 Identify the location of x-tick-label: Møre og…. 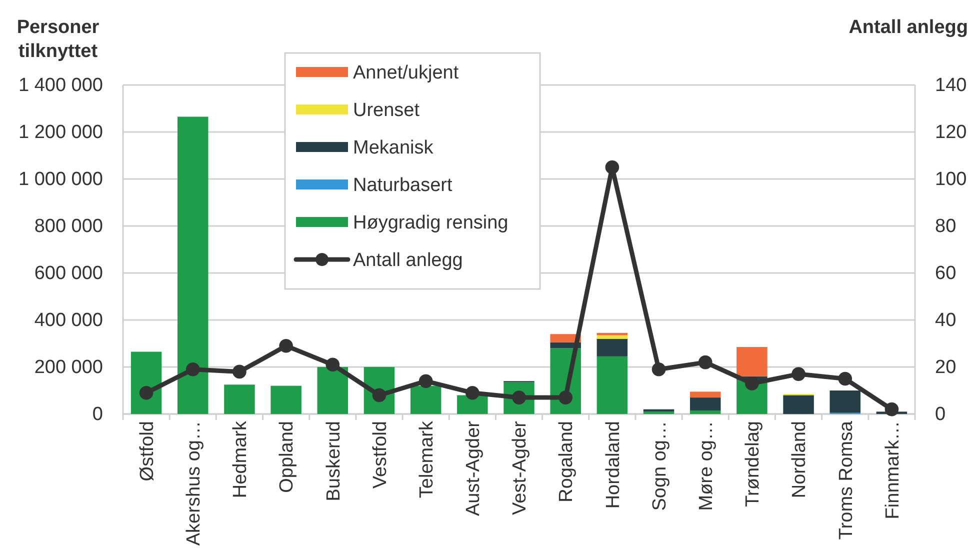
(707, 466).